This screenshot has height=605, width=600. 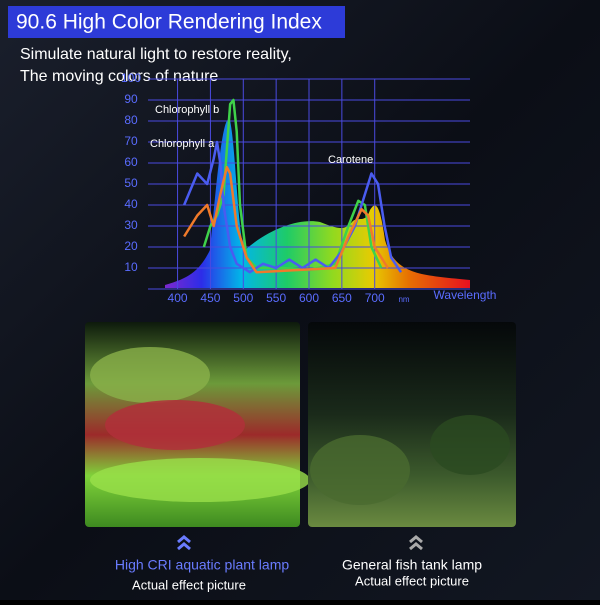 What do you see at coordinates (210, 298) in the screenshot?
I see `x-tick-label: 450` at bounding box center [210, 298].